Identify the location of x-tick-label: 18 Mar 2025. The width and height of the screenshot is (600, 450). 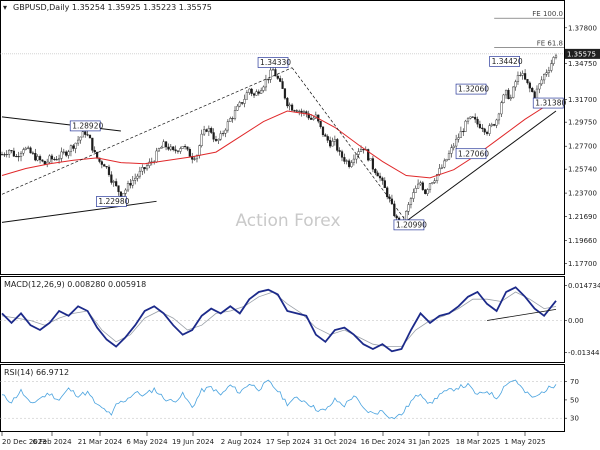
(478, 442).